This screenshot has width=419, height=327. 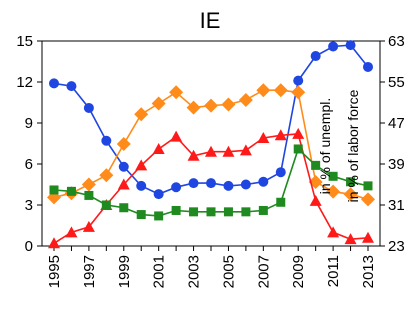 I want to click on left-axis-tick-label: 0, so click(x=29, y=246).